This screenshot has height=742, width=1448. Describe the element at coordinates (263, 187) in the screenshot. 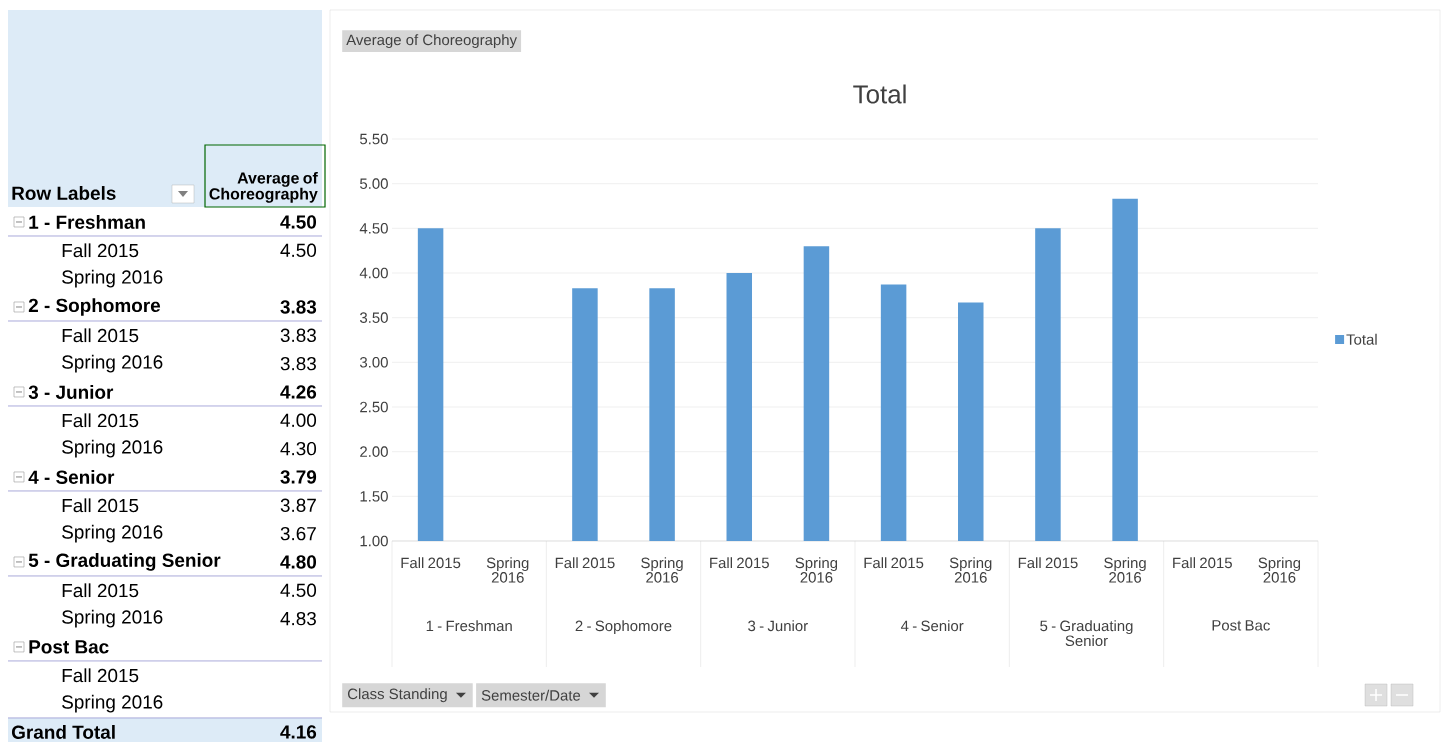

I see `text: Average of Choreography` at that location.